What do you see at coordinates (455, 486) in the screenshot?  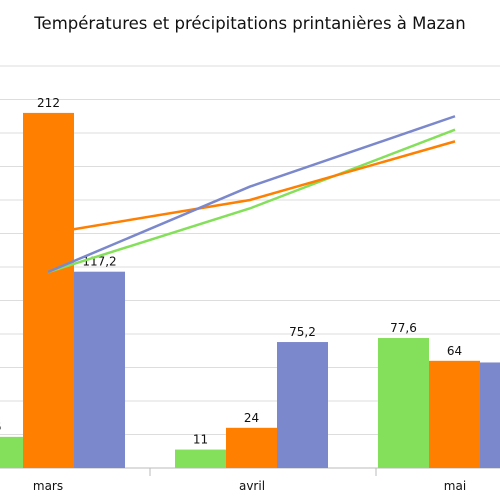 I see `x-tick-label: mai` at bounding box center [455, 486].